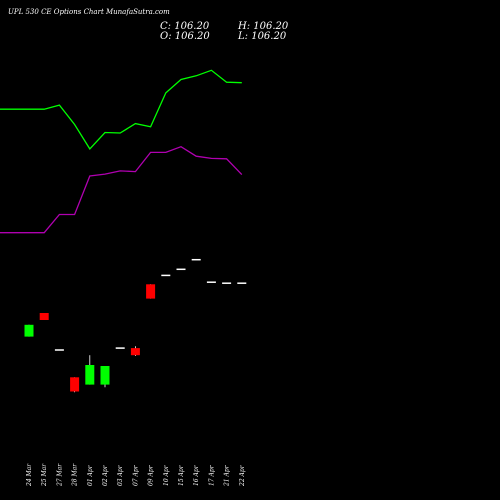  Describe the element at coordinates (263, 26) in the screenshot. I see `high-value: H: 106.20` at that location.